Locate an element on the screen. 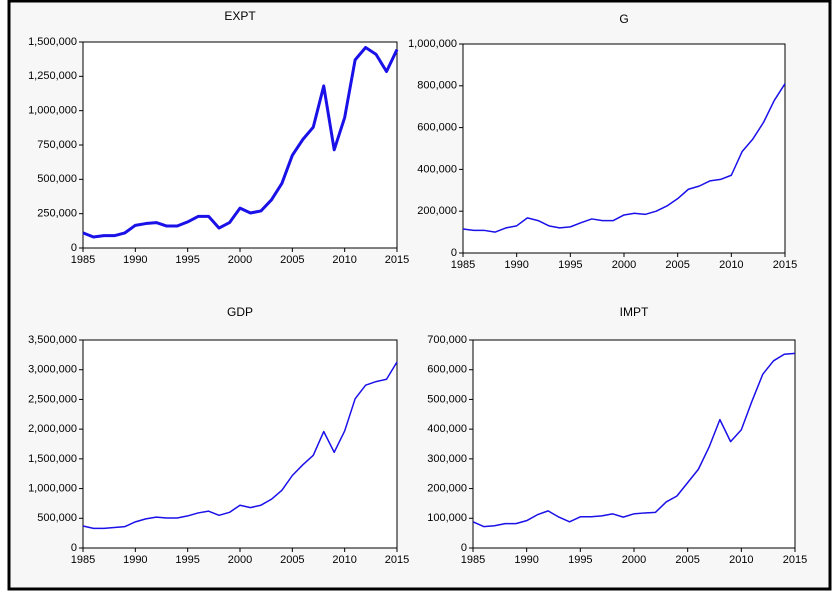  y-tick-label: 750,000 is located at coordinates (57, 145).